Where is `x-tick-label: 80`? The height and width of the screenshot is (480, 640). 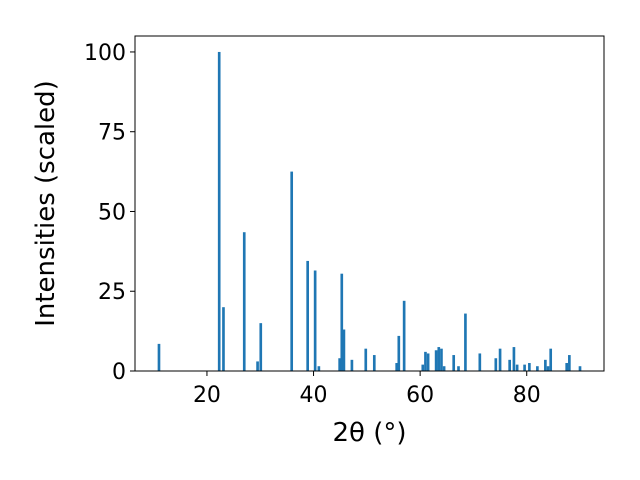
x-tick-label: 80 is located at coordinates (527, 395).